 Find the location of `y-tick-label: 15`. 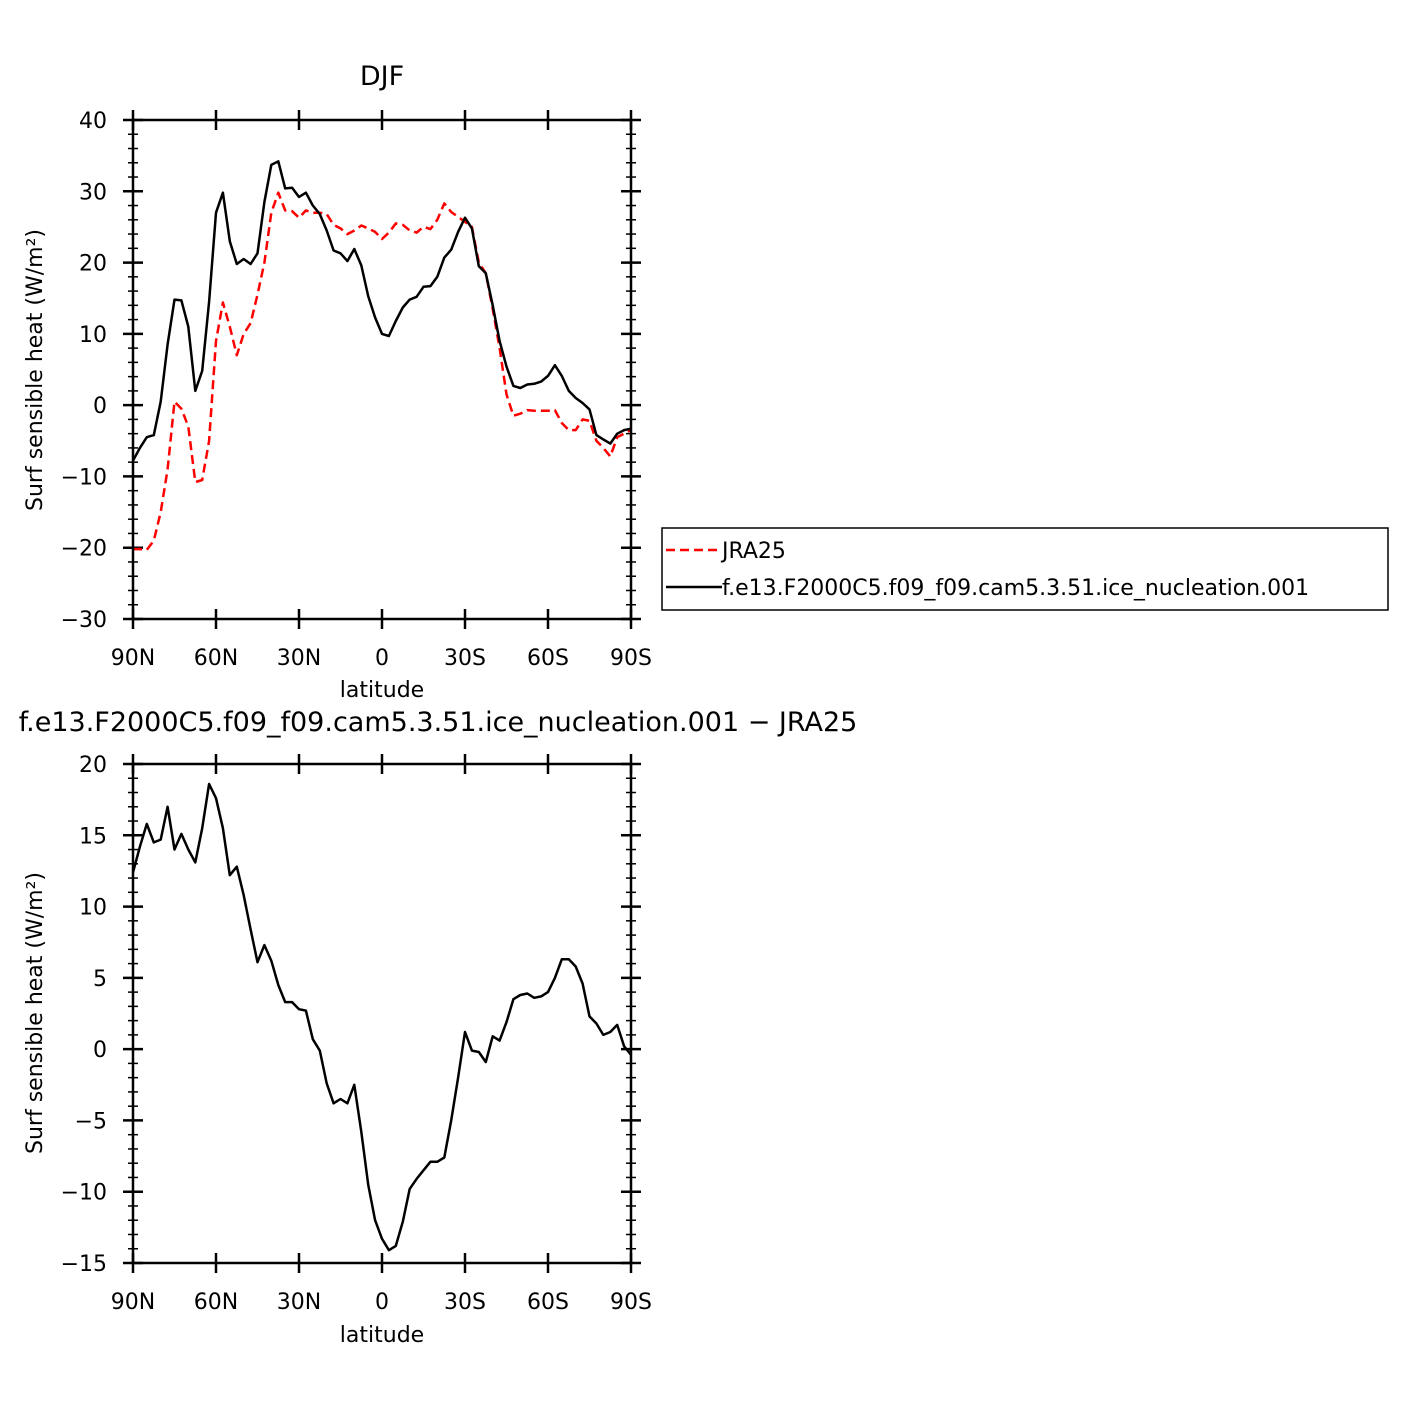

y-tick-label: 15 is located at coordinates (93, 836).